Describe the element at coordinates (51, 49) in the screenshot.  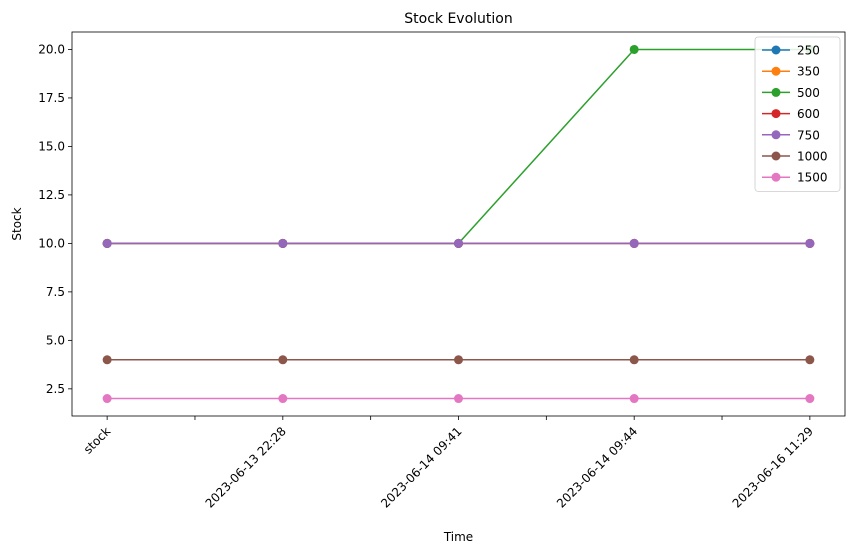
I see `y-tick-label: 20.0` at that location.